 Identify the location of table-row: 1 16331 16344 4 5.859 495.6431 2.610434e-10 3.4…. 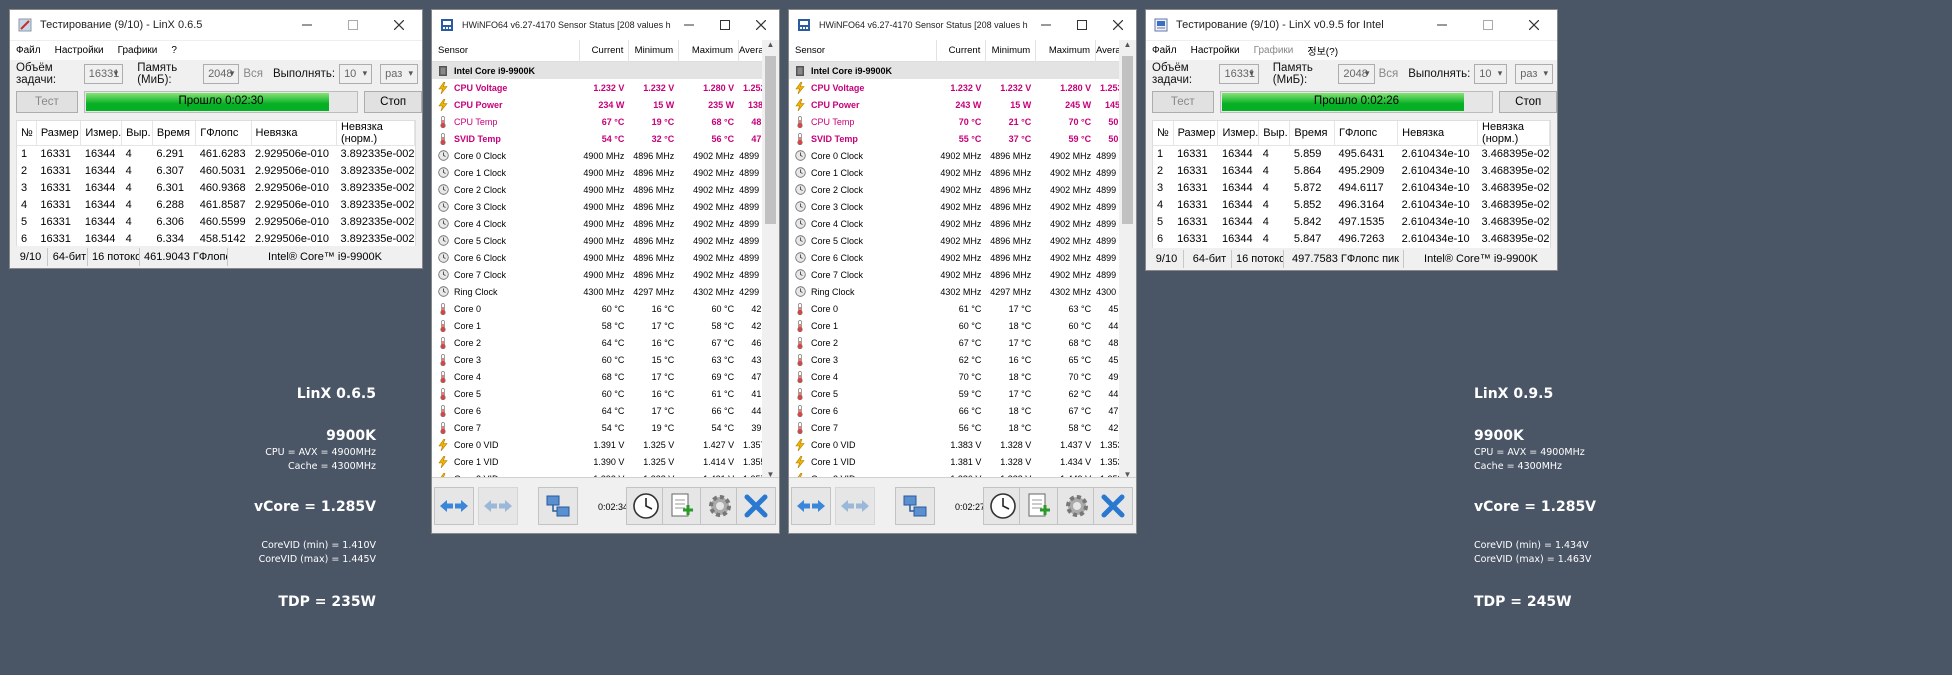
(1351, 154).